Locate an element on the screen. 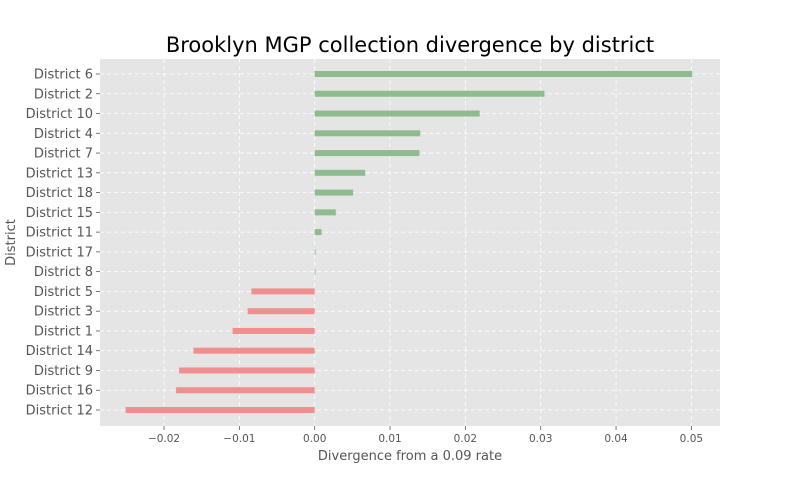 This screenshot has height=480, width=800. y-tick-label: District 14 is located at coordinates (59, 351).